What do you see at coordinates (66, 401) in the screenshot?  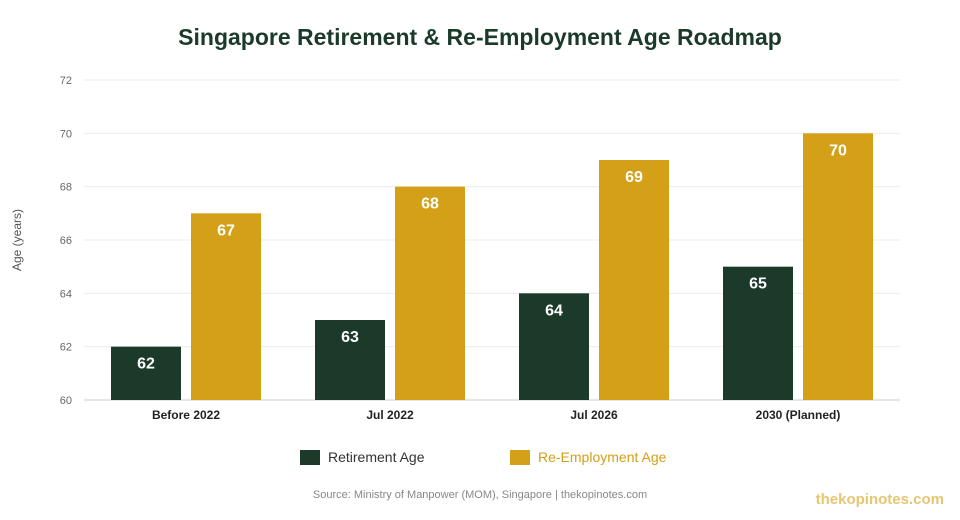 I see `y-tick-label: 60` at bounding box center [66, 401].